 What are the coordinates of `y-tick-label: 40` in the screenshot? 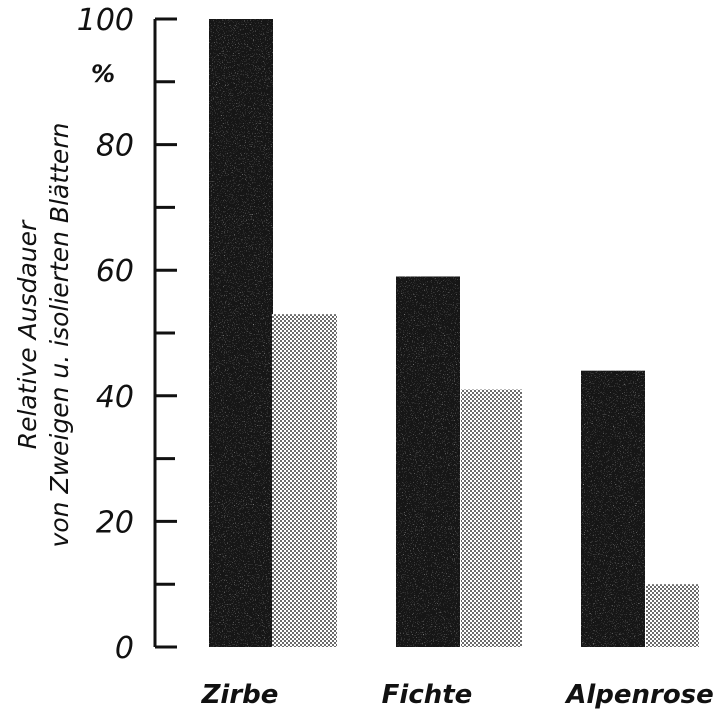 It's located at (115, 397).